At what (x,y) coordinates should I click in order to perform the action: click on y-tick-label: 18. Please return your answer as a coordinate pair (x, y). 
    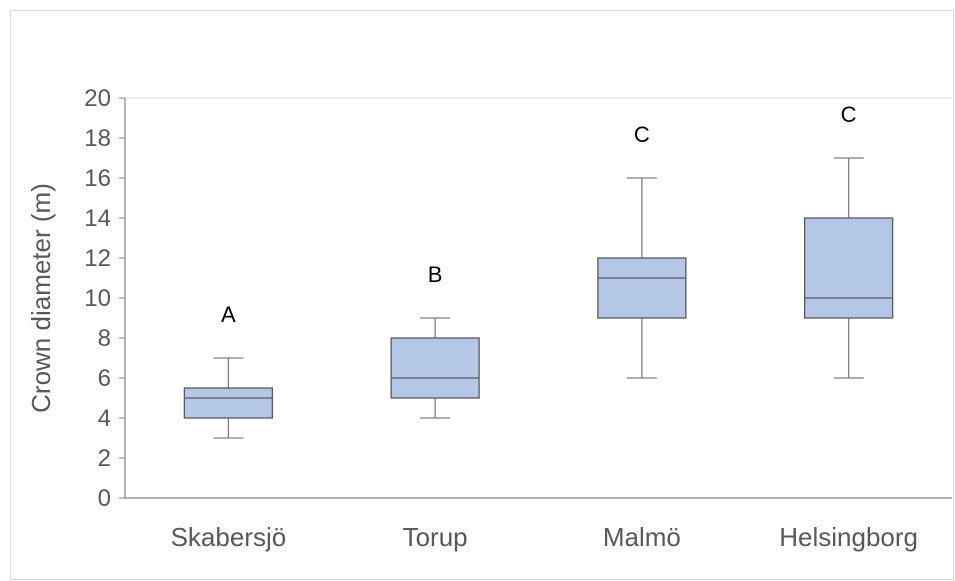
    Looking at the image, I should click on (97, 138).